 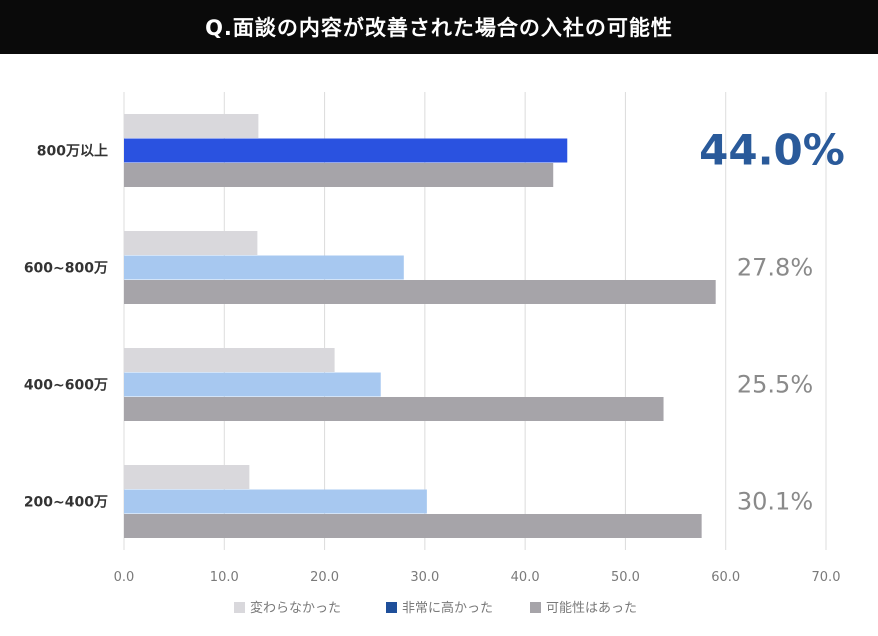 I want to click on x-tick-label: 20.0, so click(x=324, y=577).